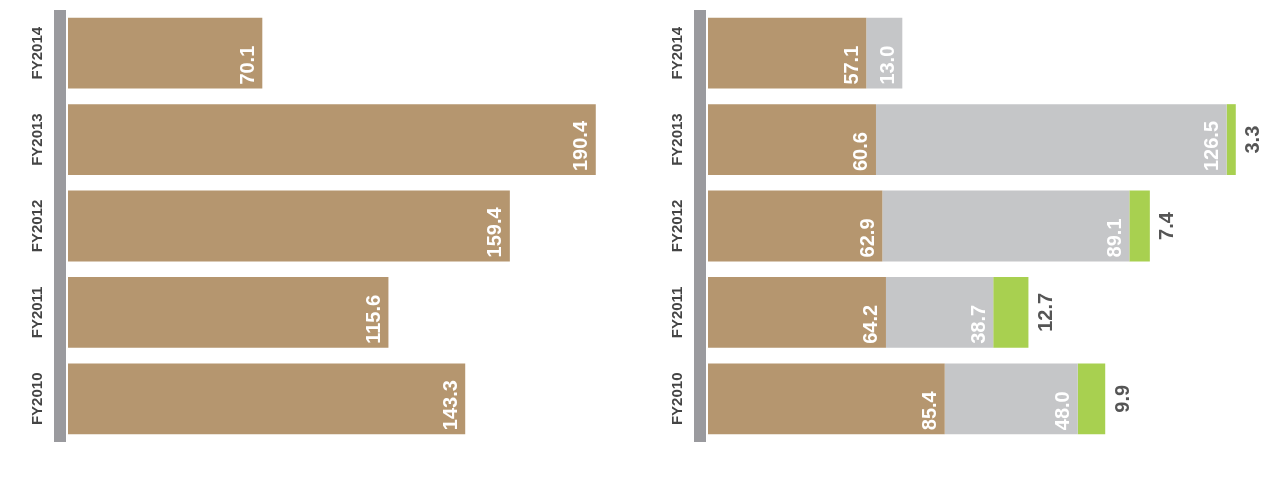 The height and width of the screenshot is (495, 1288). What do you see at coordinates (886, 65) in the screenshot?
I see `data-label: 13.0` at bounding box center [886, 65].